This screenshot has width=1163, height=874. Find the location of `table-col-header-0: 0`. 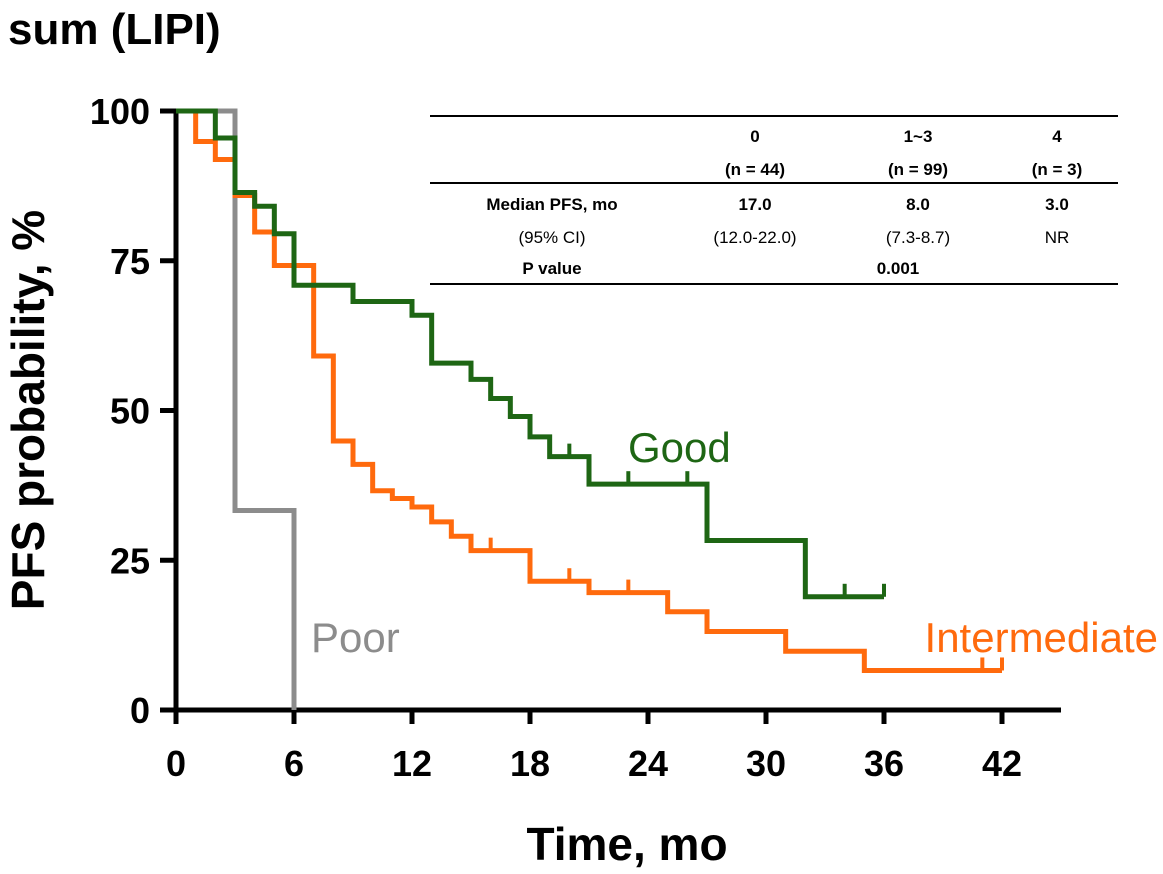

table-col-header-0: 0 is located at coordinates (754, 136).